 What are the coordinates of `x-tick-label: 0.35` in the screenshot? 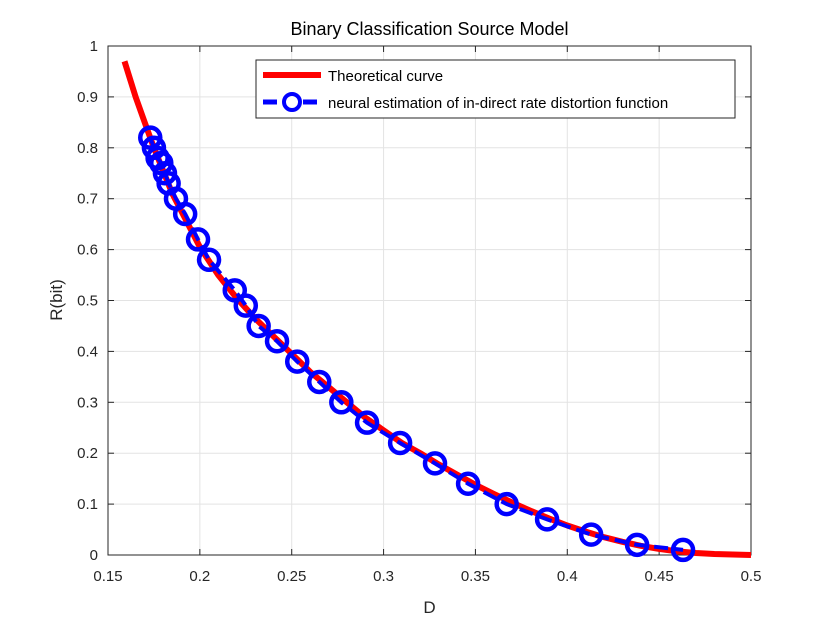 It's located at (475, 576).